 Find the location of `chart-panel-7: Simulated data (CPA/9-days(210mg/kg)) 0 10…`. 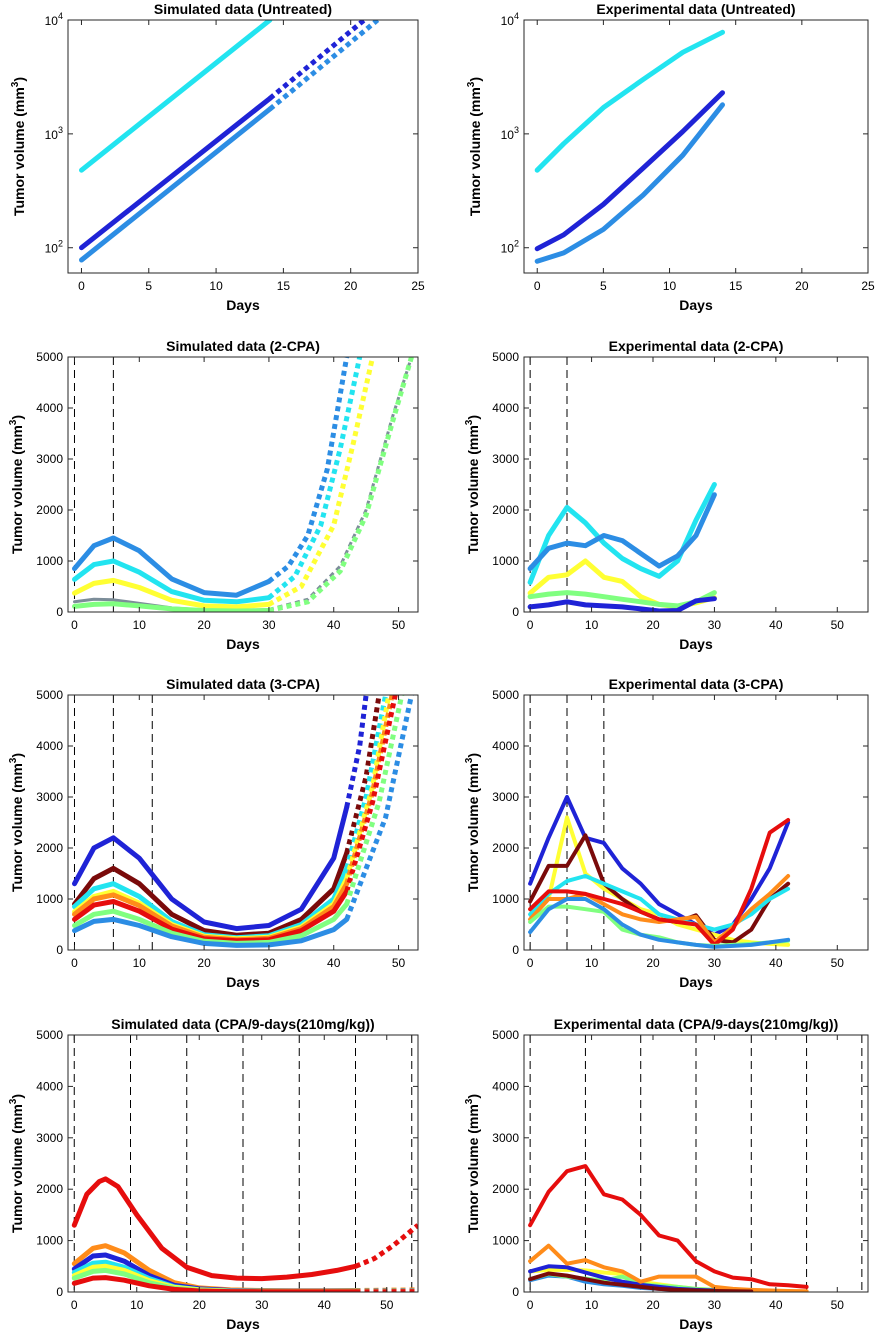

chart-panel-7: Simulated data (CPA/9-days(210mg/kg)) 0 10… is located at coordinates (213, 1174).